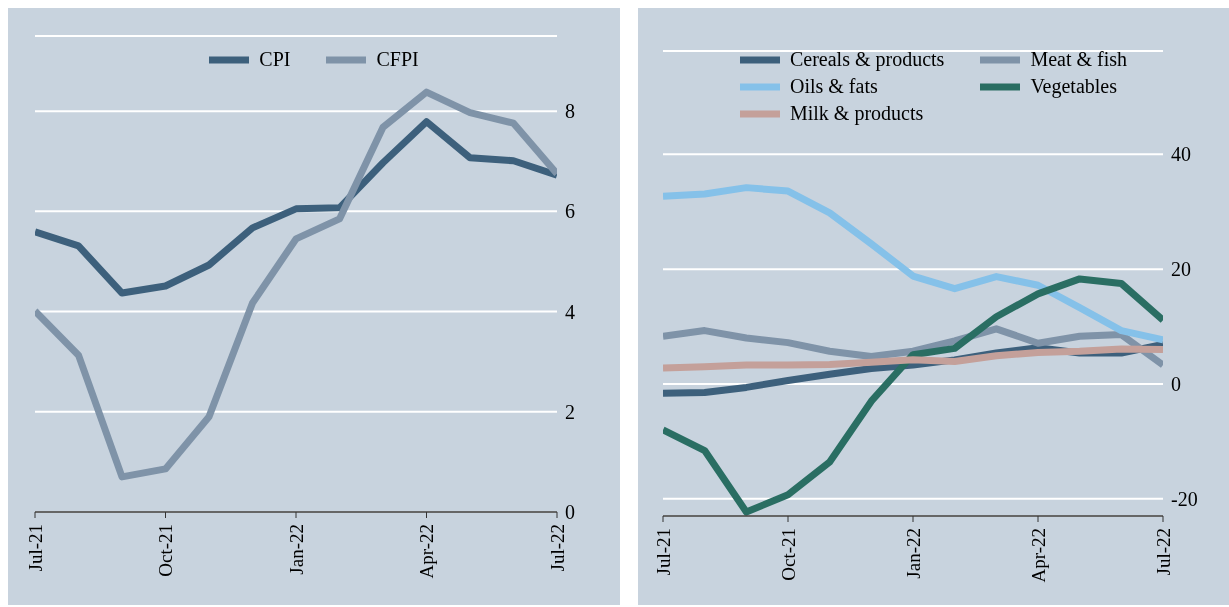  Describe the element at coordinates (1074, 86) in the screenshot. I see `legend-label: Vegetables` at that location.